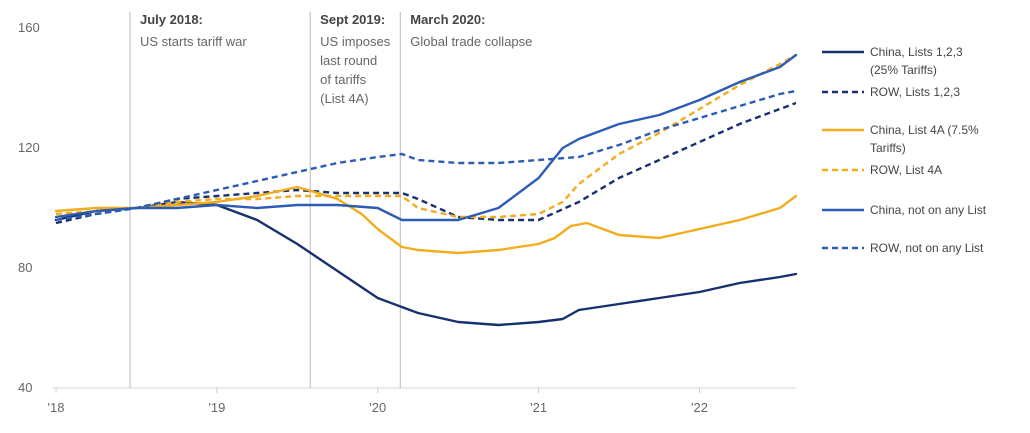 The image size is (1030, 433). I want to click on event-text: (List 4A), so click(344, 98).